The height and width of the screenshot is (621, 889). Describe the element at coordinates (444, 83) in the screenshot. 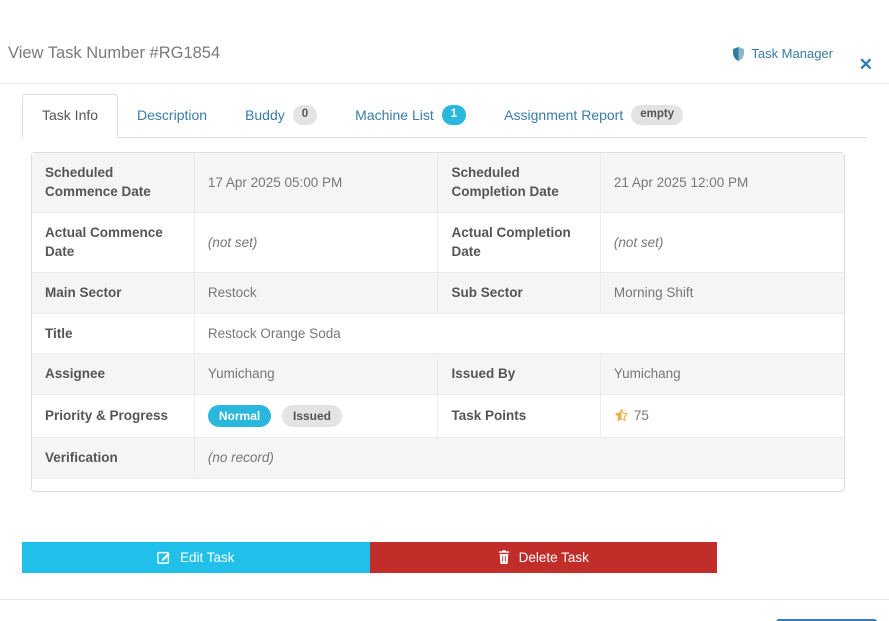

I see `header-divider` at that location.